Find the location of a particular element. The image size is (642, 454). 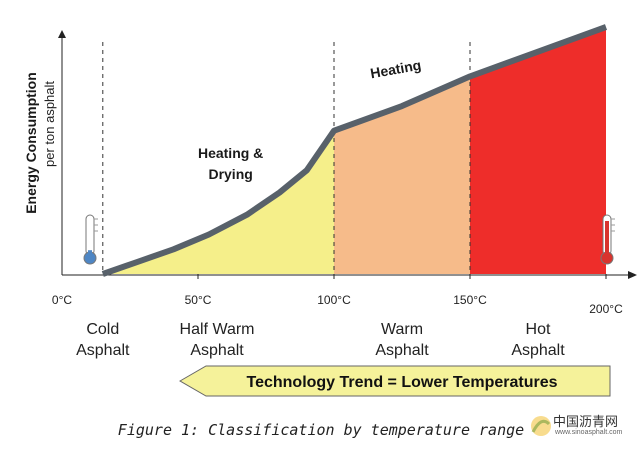

annotation: Heating & Drying is located at coordinates (230, 163).